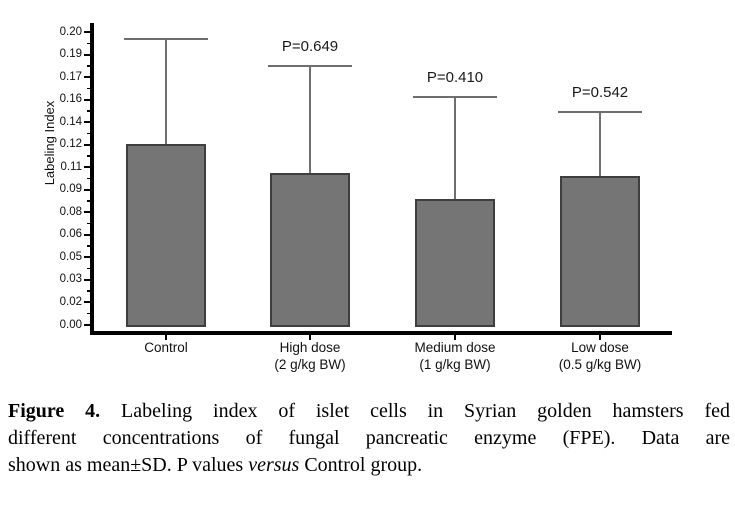 Image resolution: width=735 pixels, height=509 pixels. I want to click on y-tick-label: 0.09, so click(70, 189).